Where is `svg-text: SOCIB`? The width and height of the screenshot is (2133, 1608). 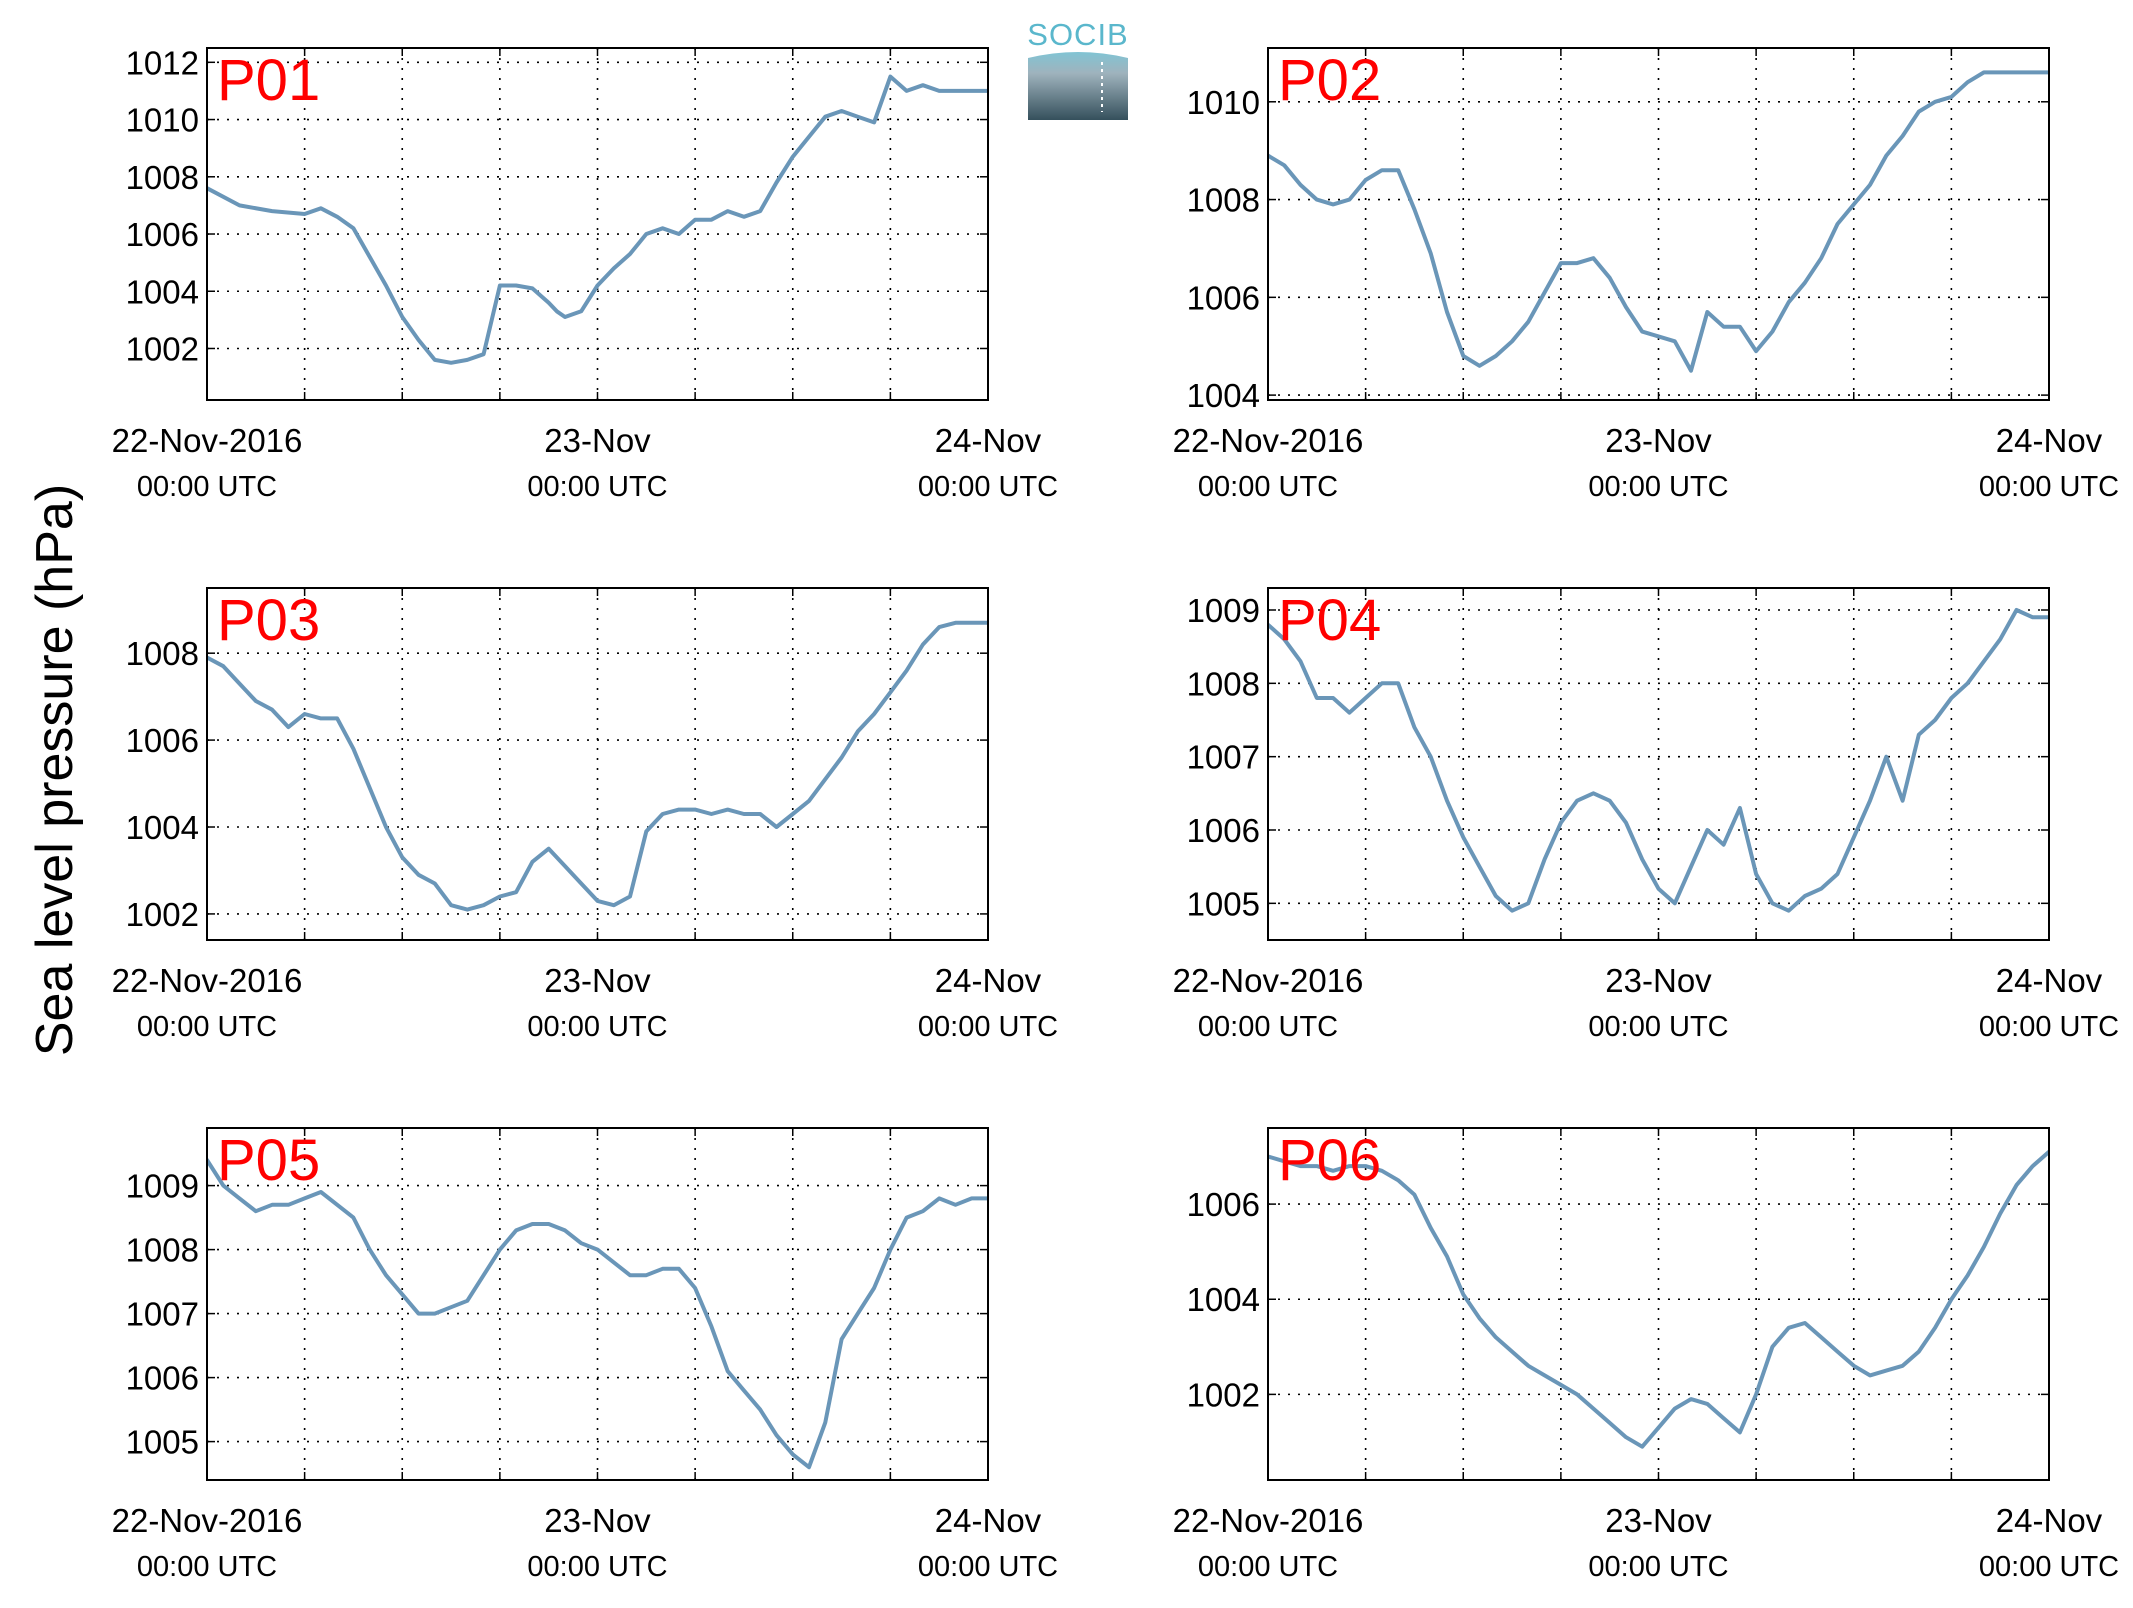 svg-text: SOCIB is located at coordinates (1077, 34).